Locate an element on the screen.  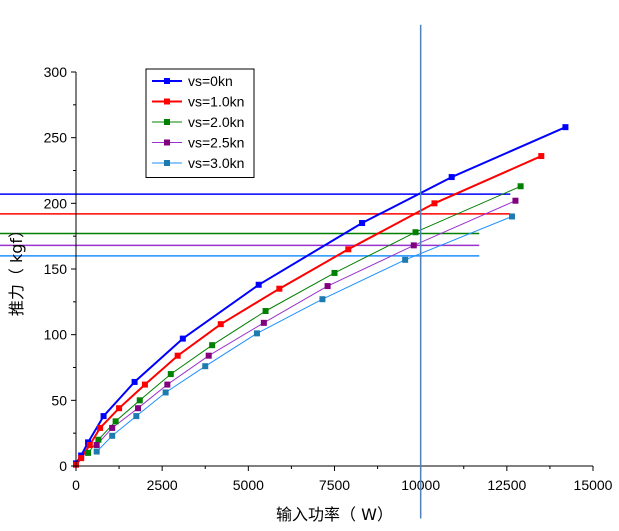
y-tick-label: 0 is located at coordinates (63, 466).